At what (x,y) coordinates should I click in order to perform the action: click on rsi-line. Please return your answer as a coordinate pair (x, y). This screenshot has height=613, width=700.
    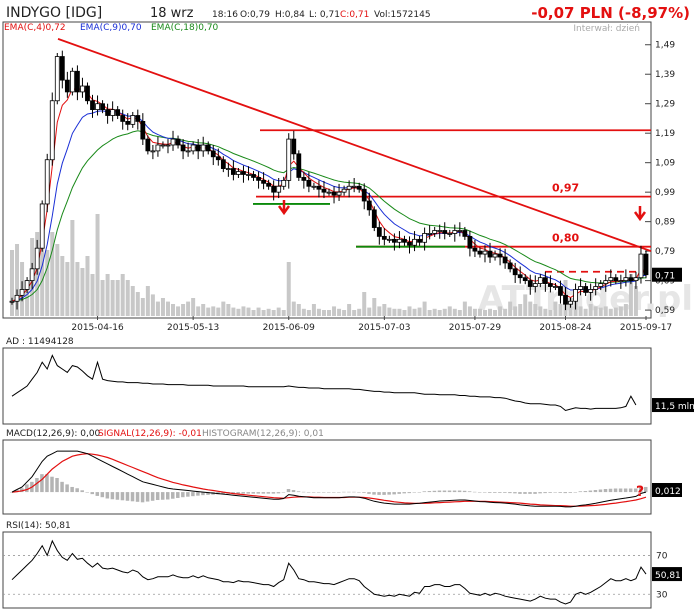
    Looking at the image, I should click on (329, 572).